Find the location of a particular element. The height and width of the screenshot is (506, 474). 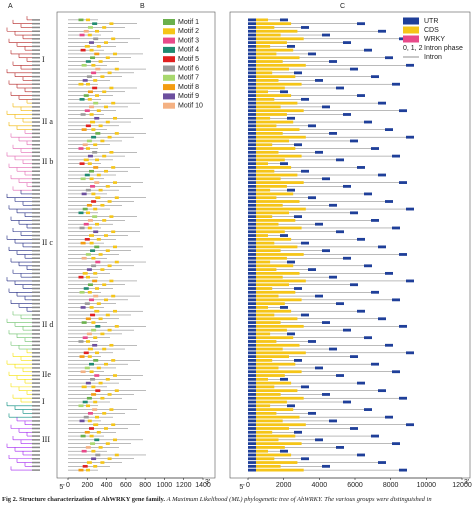

group-label: II d is located at coordinates (47, 324).